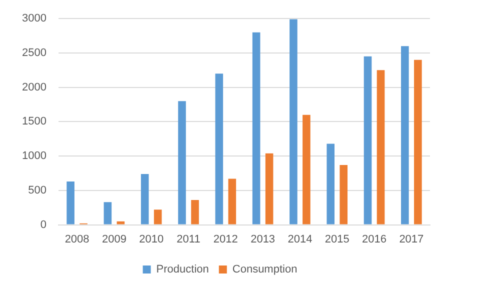 Image resolution: width=480 pixels, height=289 pixels. I want to click on y-tick-label: 1500, so click(34, 122).